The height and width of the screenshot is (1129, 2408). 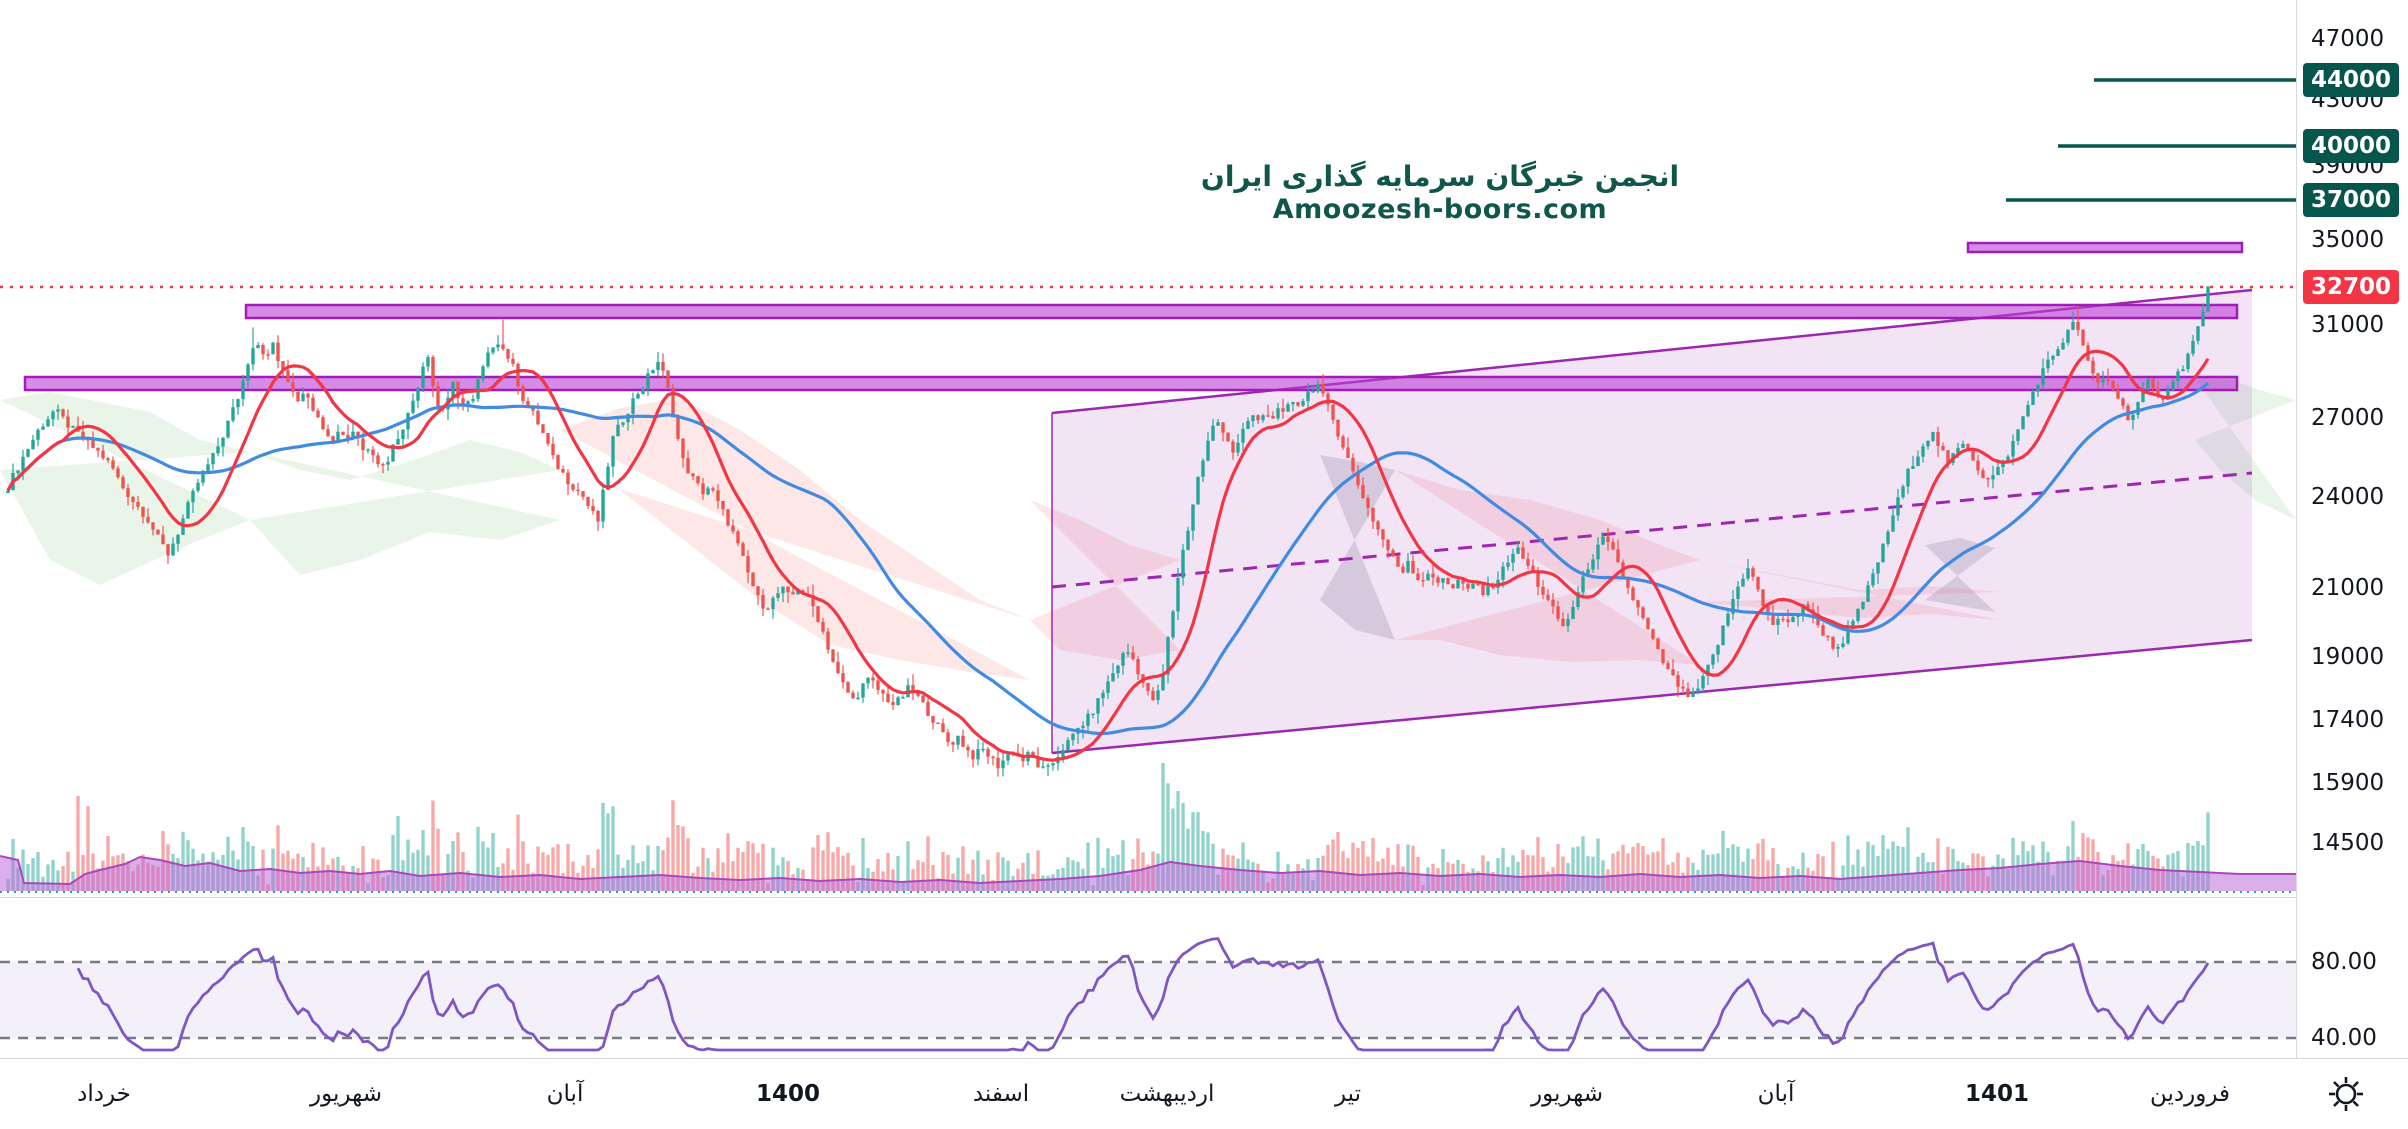 What do you see at coordinates (2348, 843) in the screenshot?
I see `price-tick-label: 14500` at bounding box center [2348, 843].